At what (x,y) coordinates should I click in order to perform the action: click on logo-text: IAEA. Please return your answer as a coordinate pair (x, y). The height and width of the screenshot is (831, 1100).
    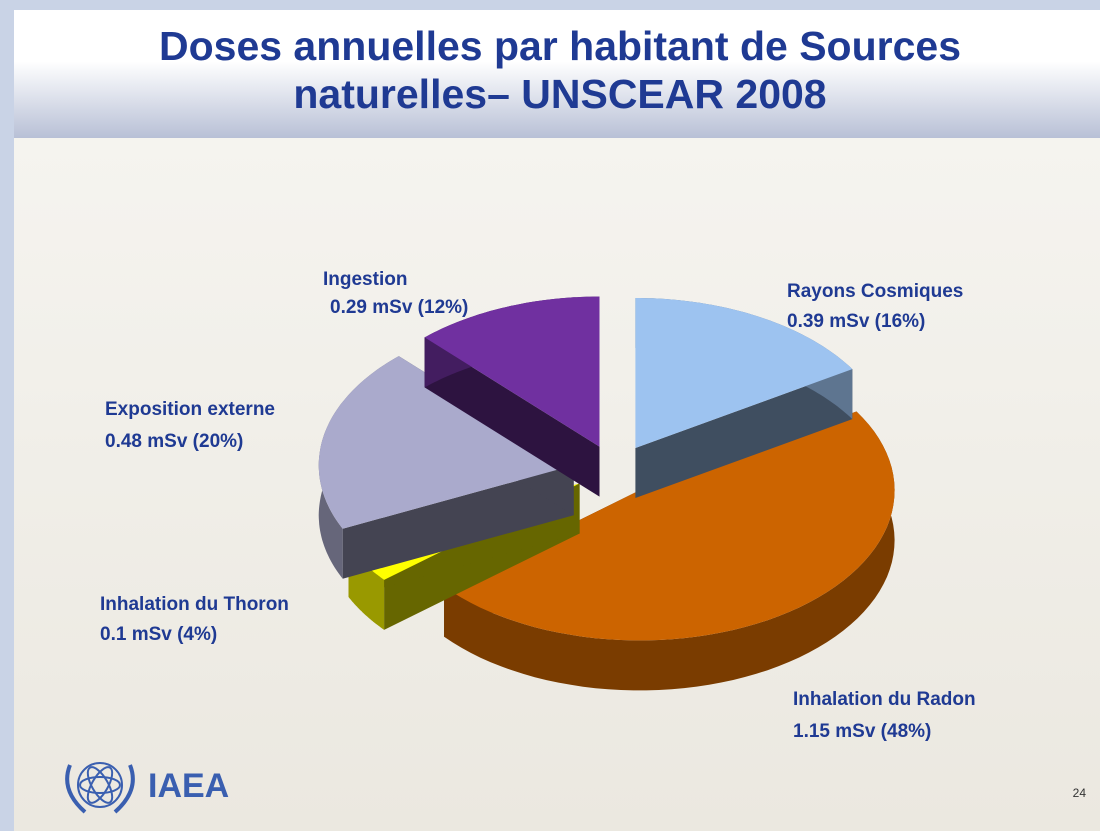
    Looking at the image, I should click on (188, 786).